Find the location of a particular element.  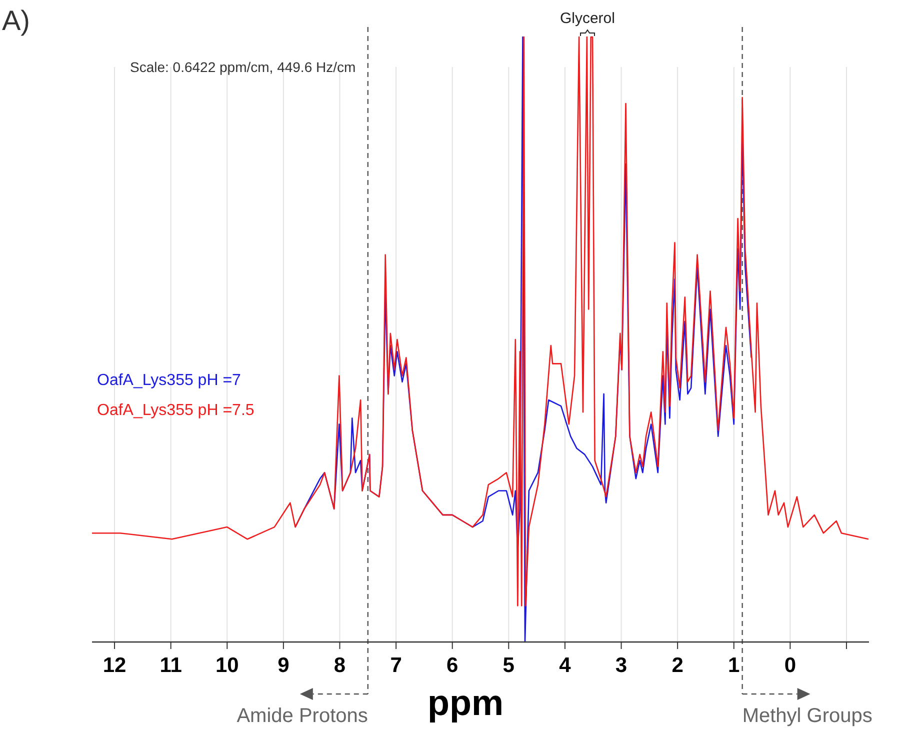

x-tick-label: 12 is located at coordinates (114, 665).